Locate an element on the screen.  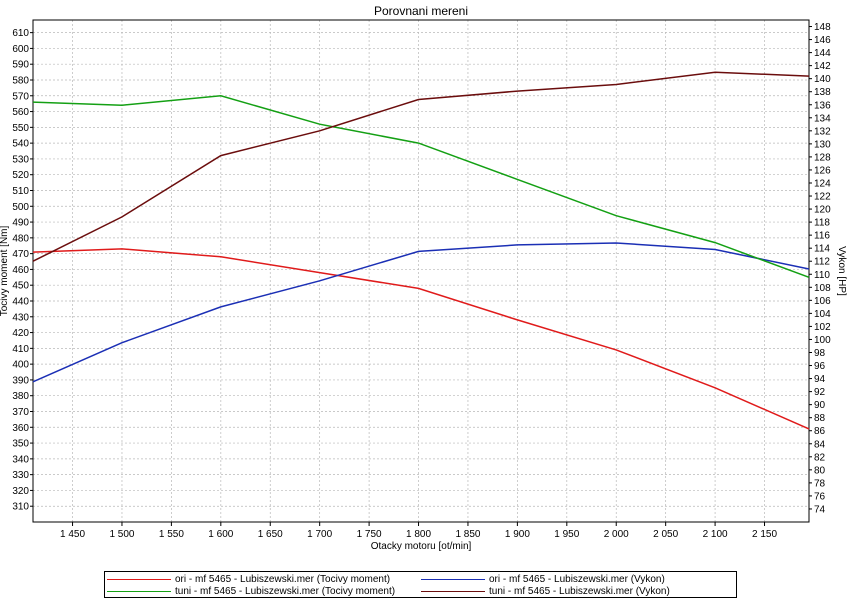
y2-tick-label: 74 is located at coordinates (820, 509).